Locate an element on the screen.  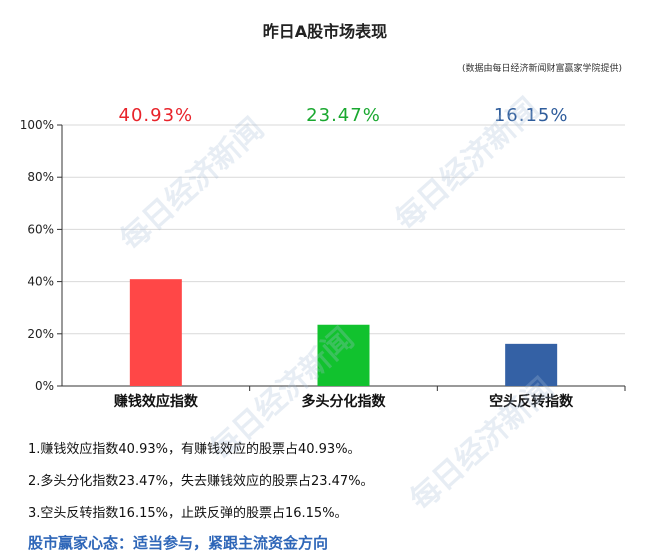
y-tick-label: 20% is located at coordinates (40, 334).